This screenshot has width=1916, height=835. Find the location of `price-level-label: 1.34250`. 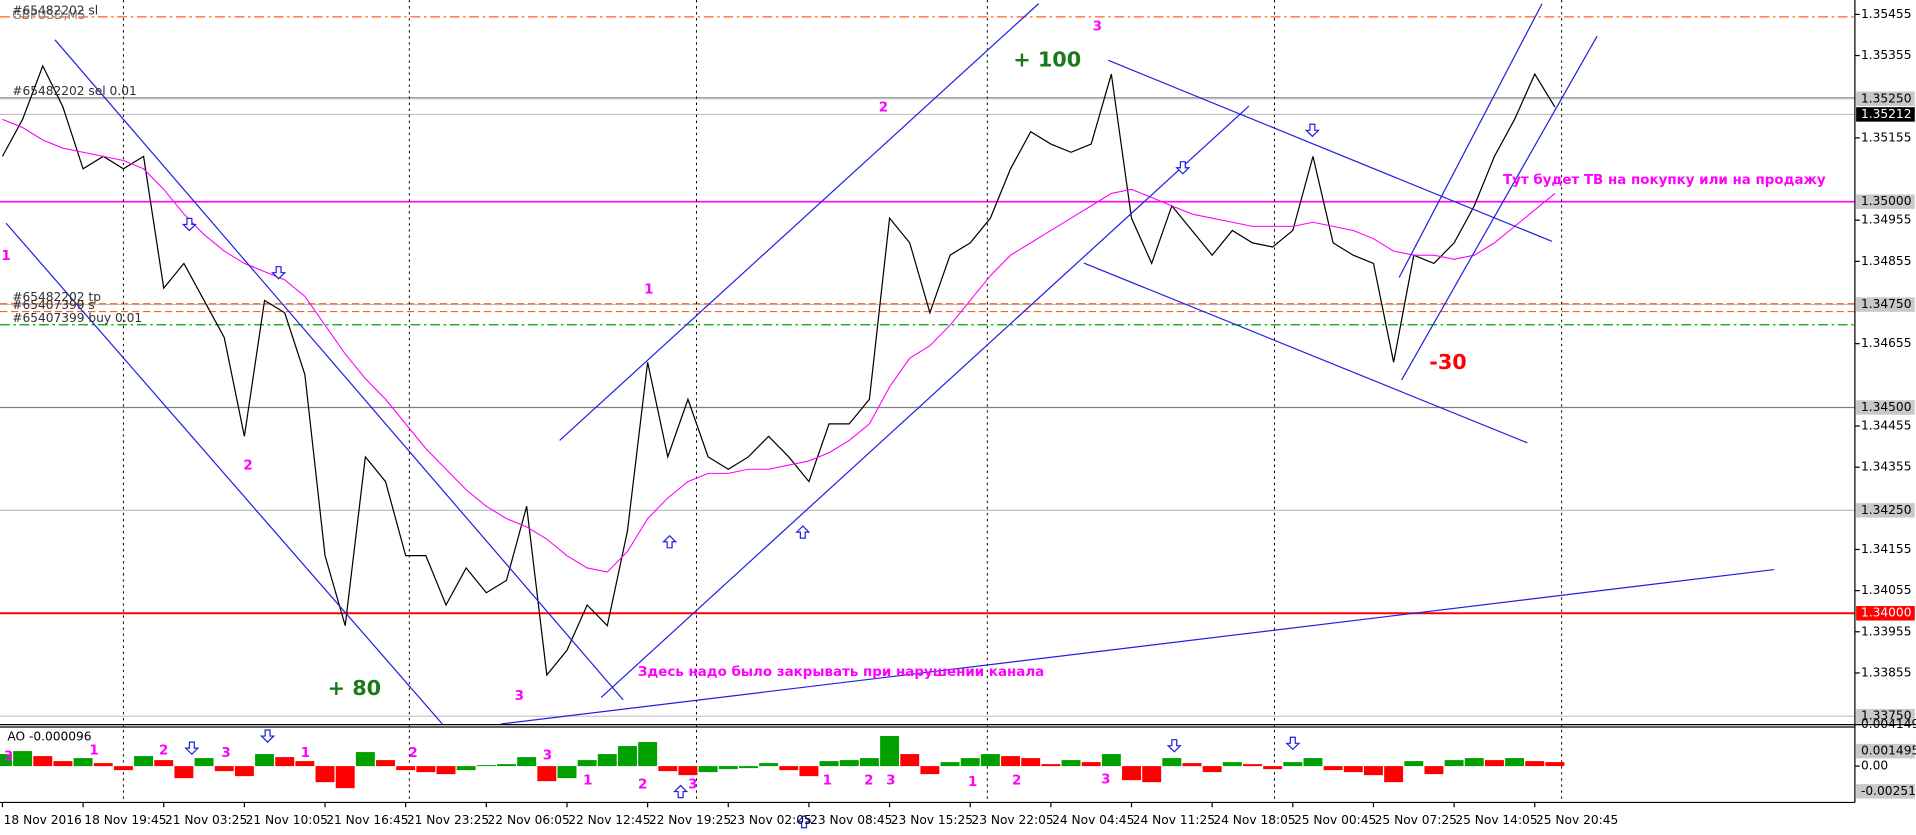

price-level-label: 1.34250 is located at coordinates (1886, 510).